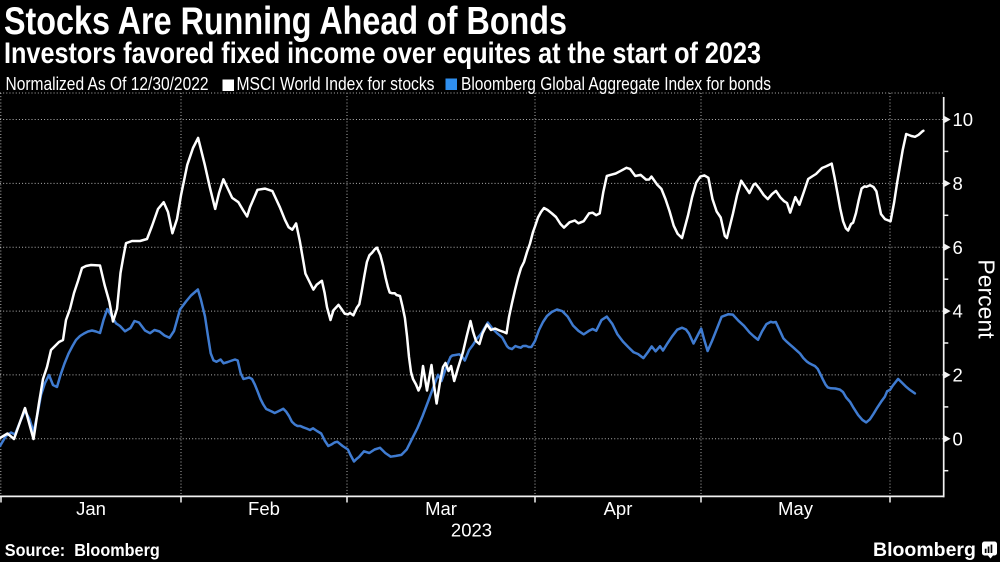  Describe the element at coordinates (958, 247) in the screenshot. I see `svg-text: 6` at that location.